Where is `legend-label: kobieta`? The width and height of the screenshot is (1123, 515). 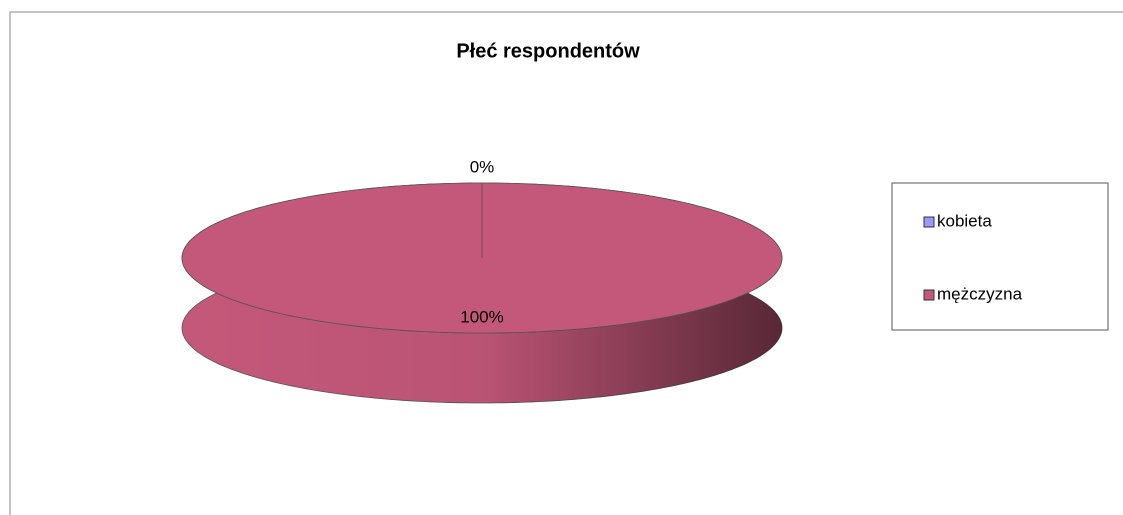
legend-label: kobieta is located at coordinates (964, 220).